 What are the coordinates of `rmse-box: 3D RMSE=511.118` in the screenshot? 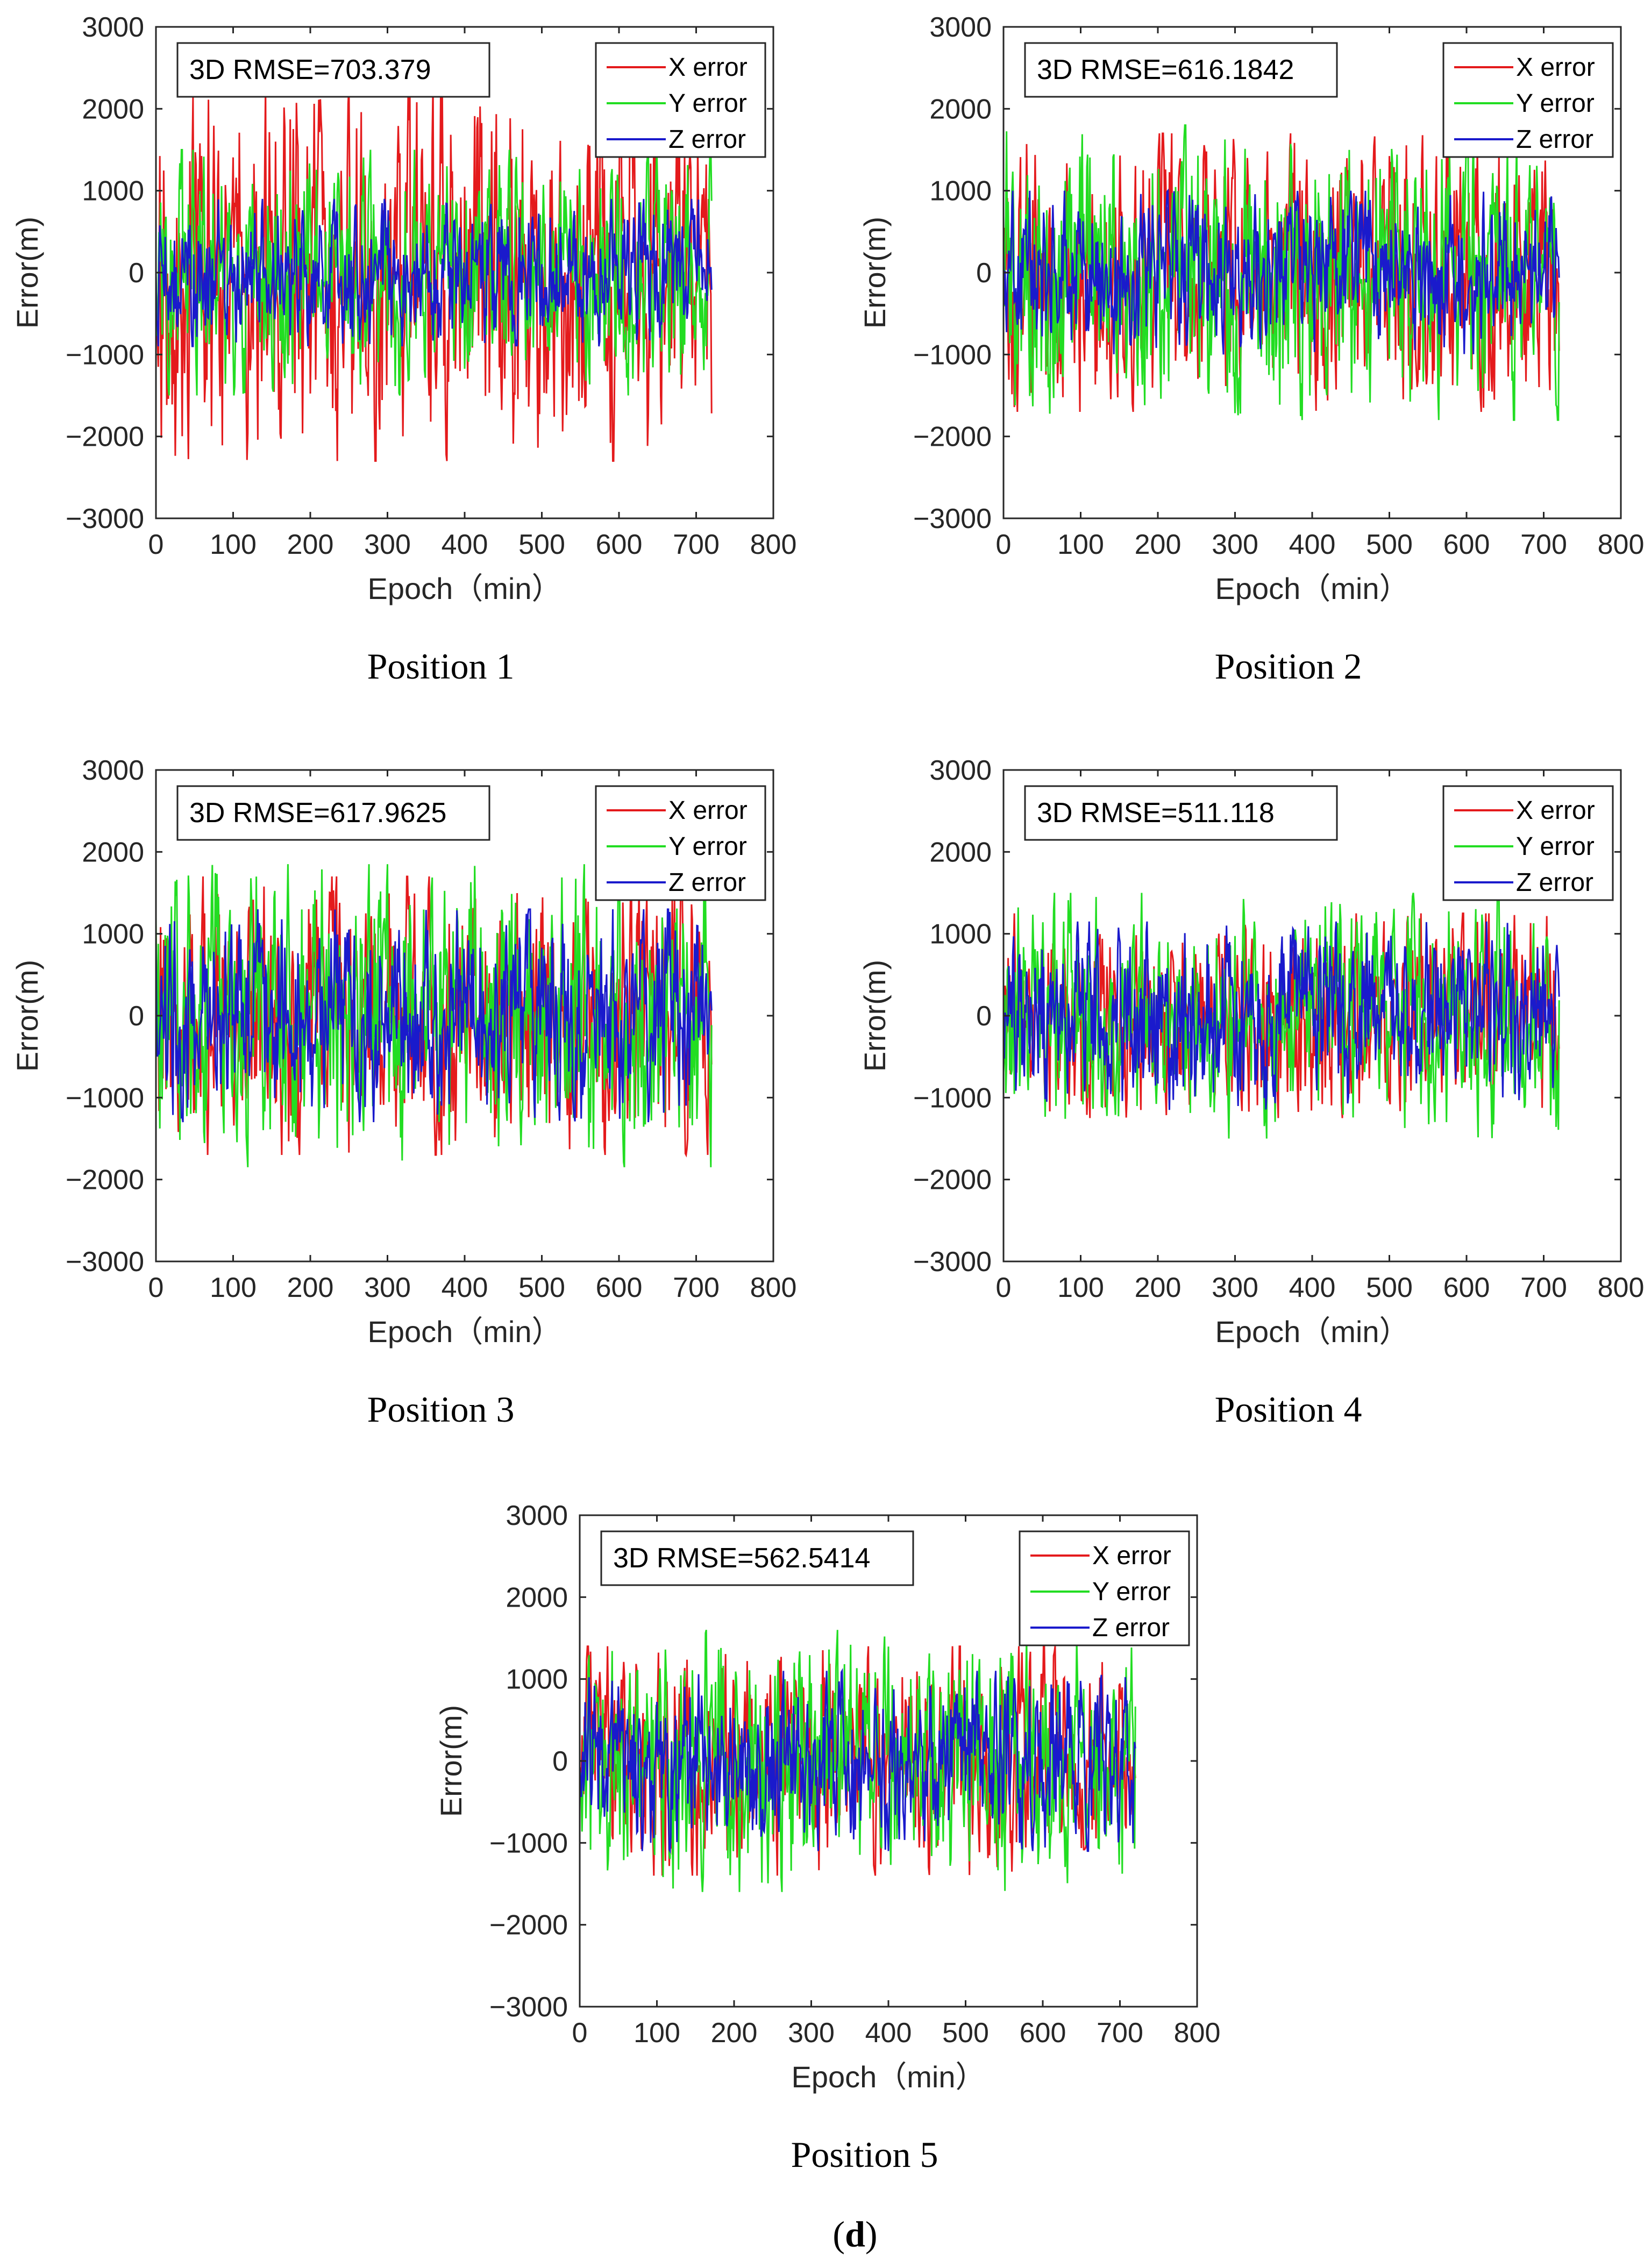 It's located at (1181, 813).